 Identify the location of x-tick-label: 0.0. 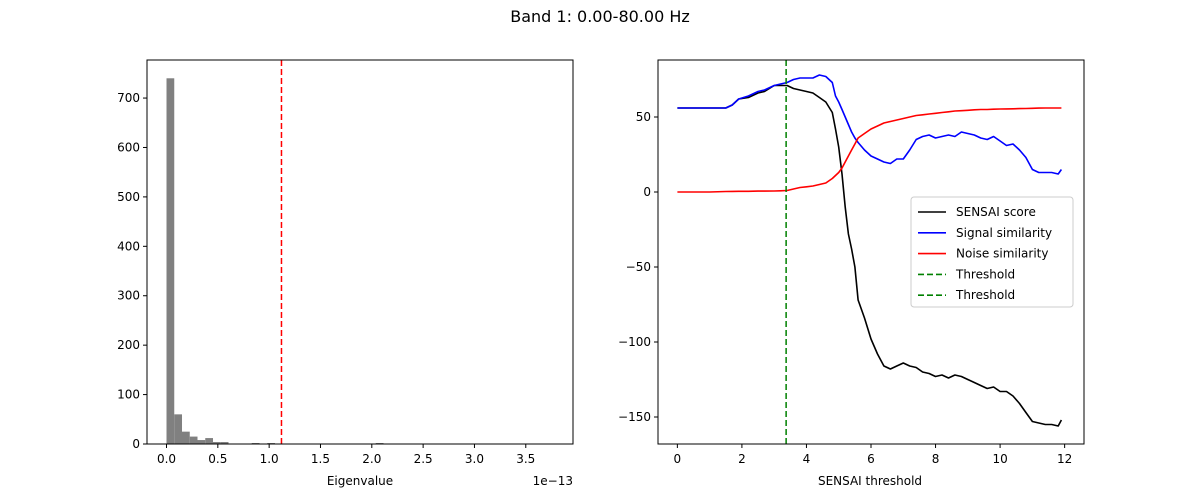
(166, 459).